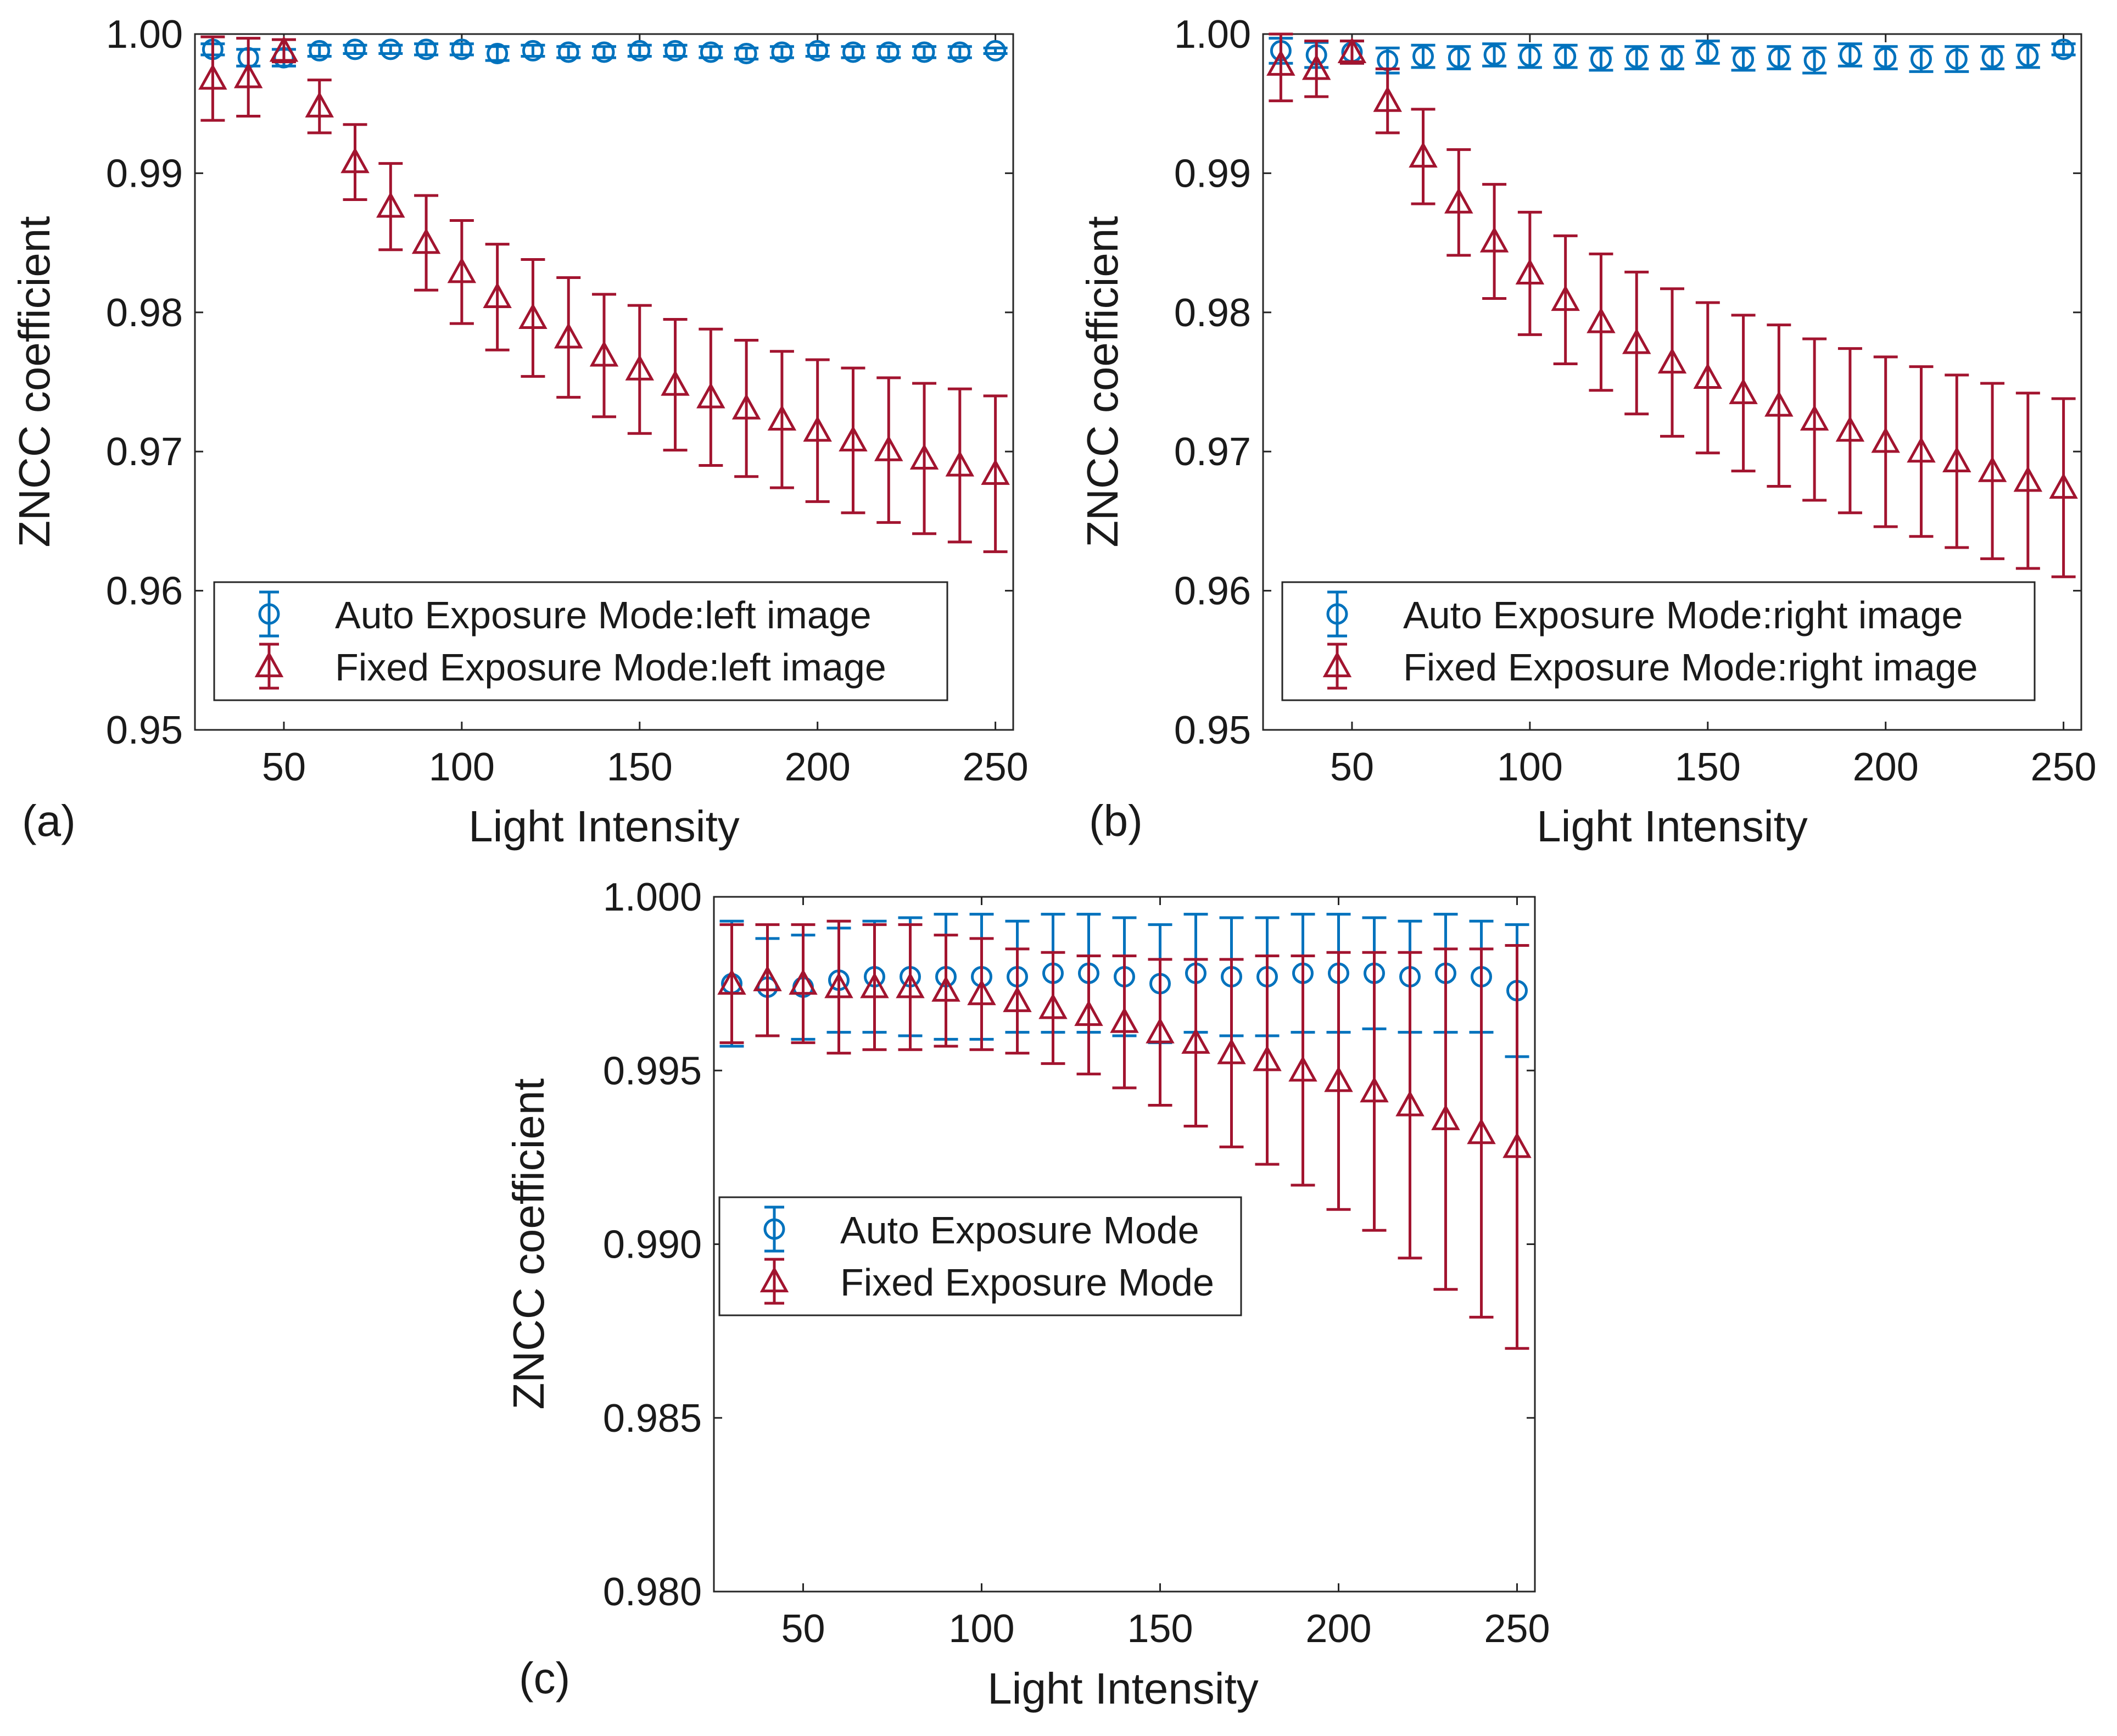  What do you see at coordinates (604, 615) in the screenshot?
I see `legend-label: Auto Exposure Mode:left image` at bounding box center [604, 615].